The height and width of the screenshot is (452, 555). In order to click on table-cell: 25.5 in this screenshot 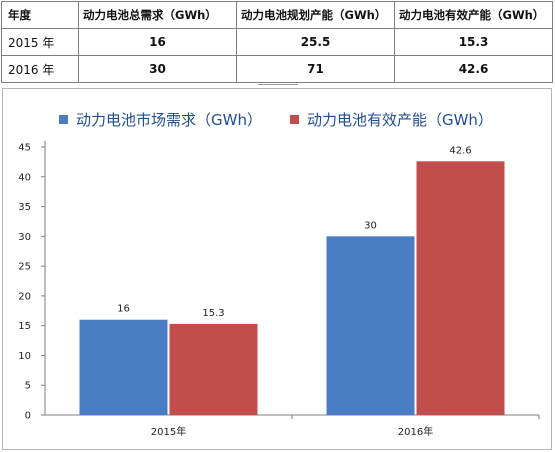, I will do `click(315, 42)`.